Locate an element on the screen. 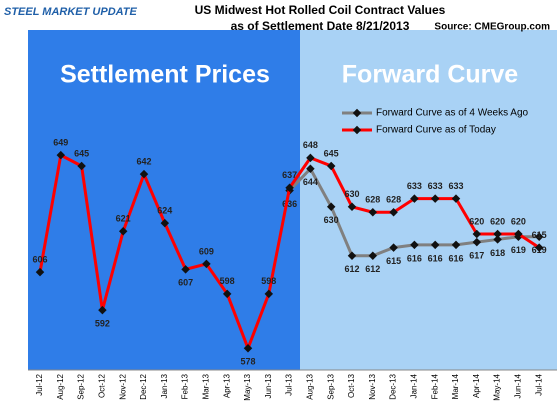 The image size is (557, 407). data-label: 642 is located at coordinates (143, 162).